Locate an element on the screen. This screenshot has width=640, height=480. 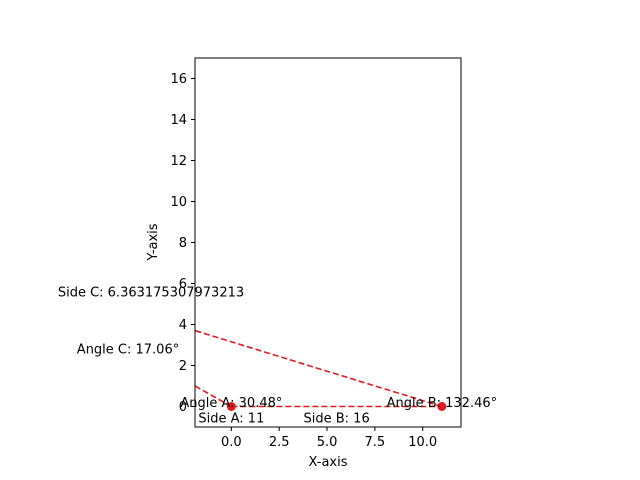
annotation-label: Angle C: 17.06° is located at coordinates (128, 350).